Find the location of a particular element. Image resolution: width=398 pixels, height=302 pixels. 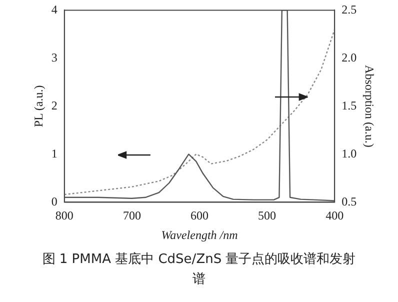

y2-tick-label: 1.5 is located at coordinates (349, 105).